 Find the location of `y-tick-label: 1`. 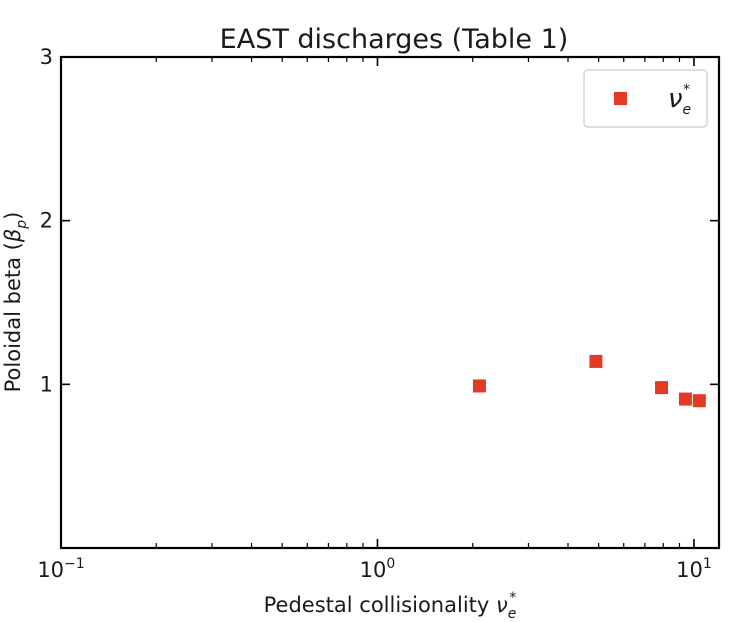

y-tick-label: 1 is located at coordinates (46, 384).